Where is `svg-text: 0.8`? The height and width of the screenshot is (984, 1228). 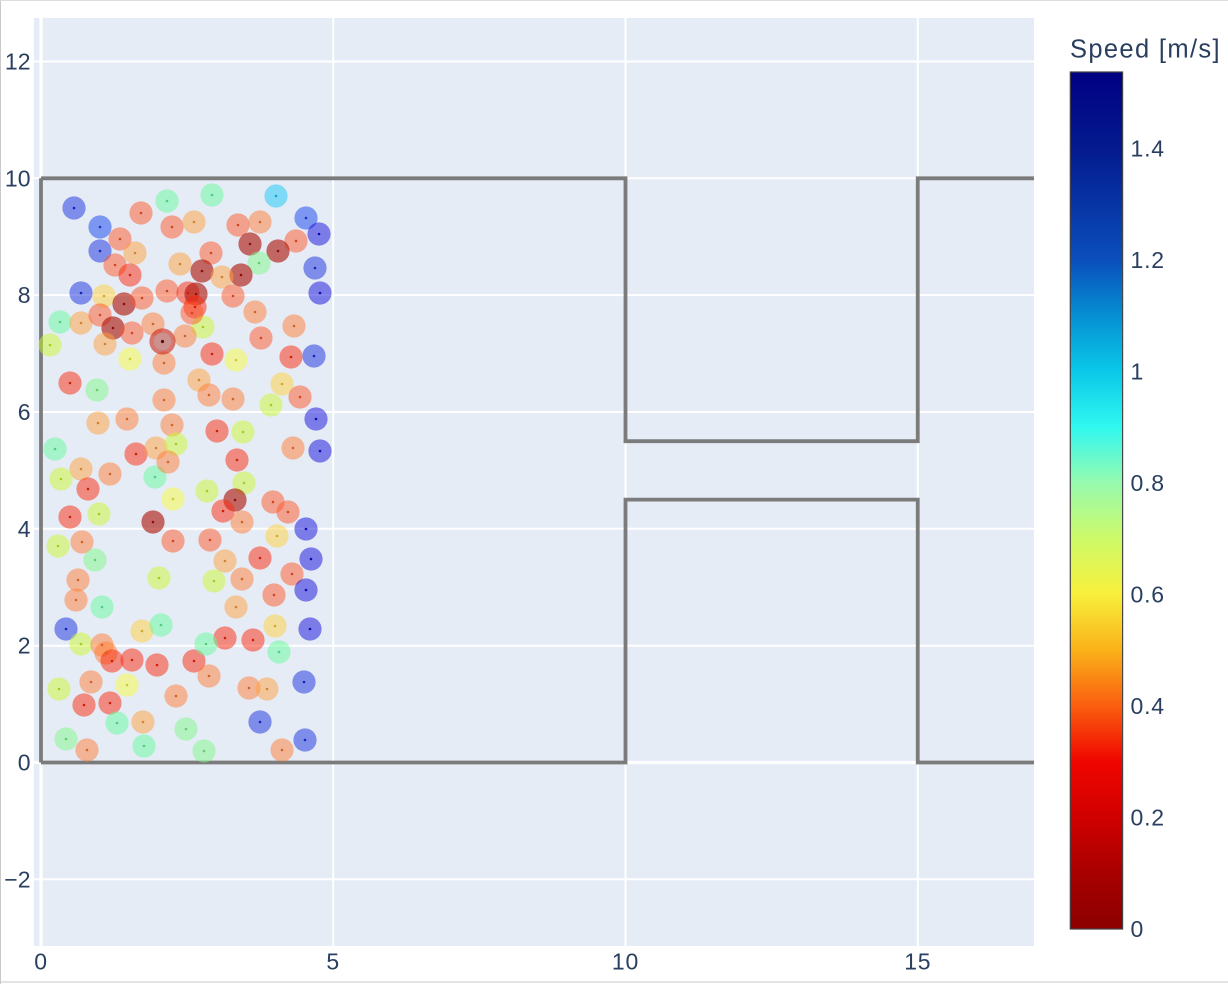
svg-text: 0.8 is located at coordinates (1148, 483).